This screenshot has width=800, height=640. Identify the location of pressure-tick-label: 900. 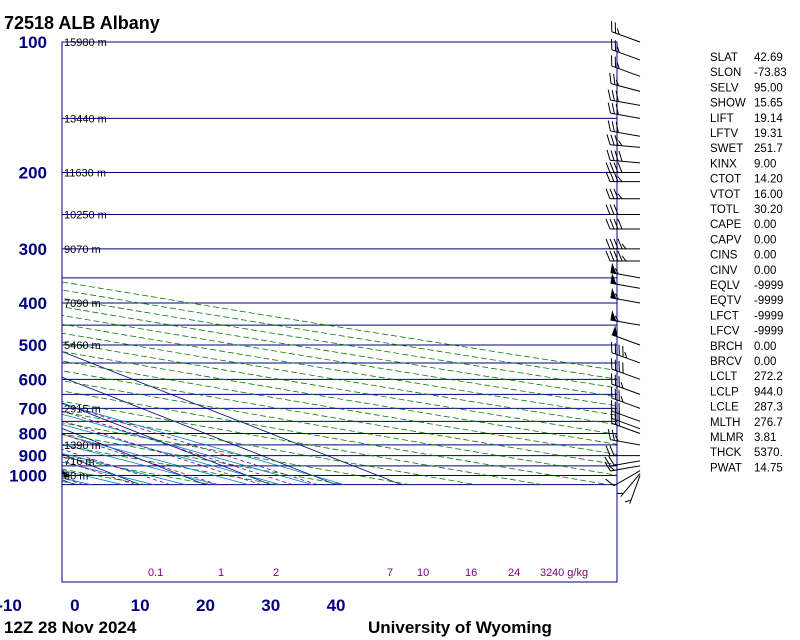
(33, 456).